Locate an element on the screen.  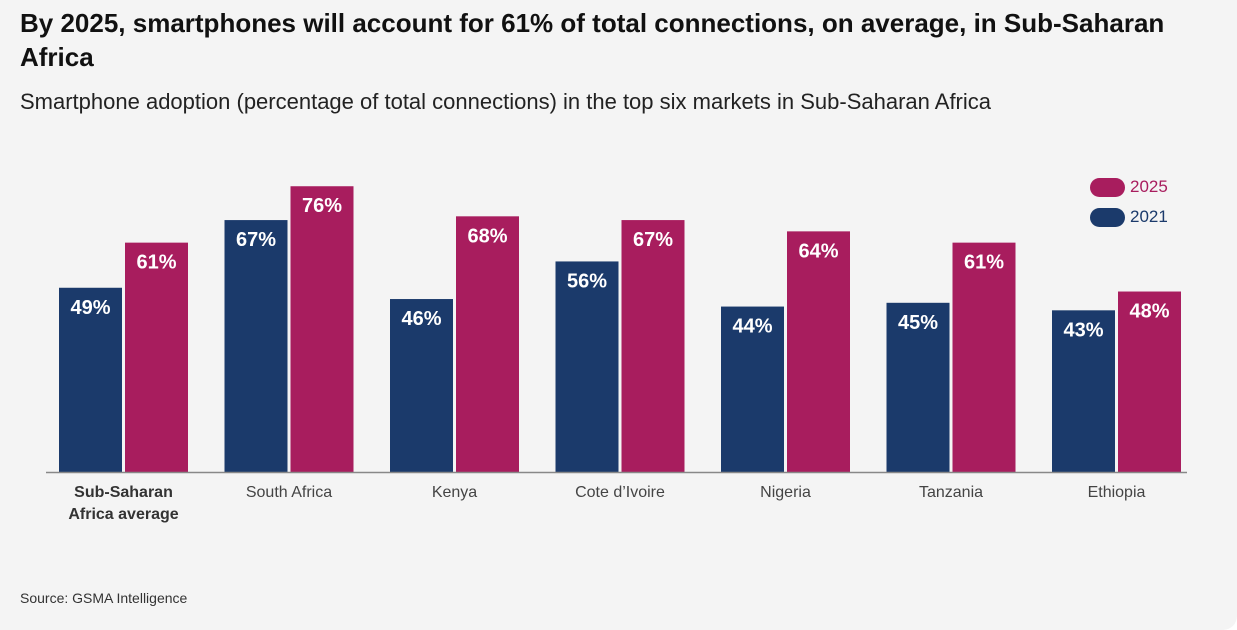
bar-label-2021-5: 45% is located at coordinates (918, 323).